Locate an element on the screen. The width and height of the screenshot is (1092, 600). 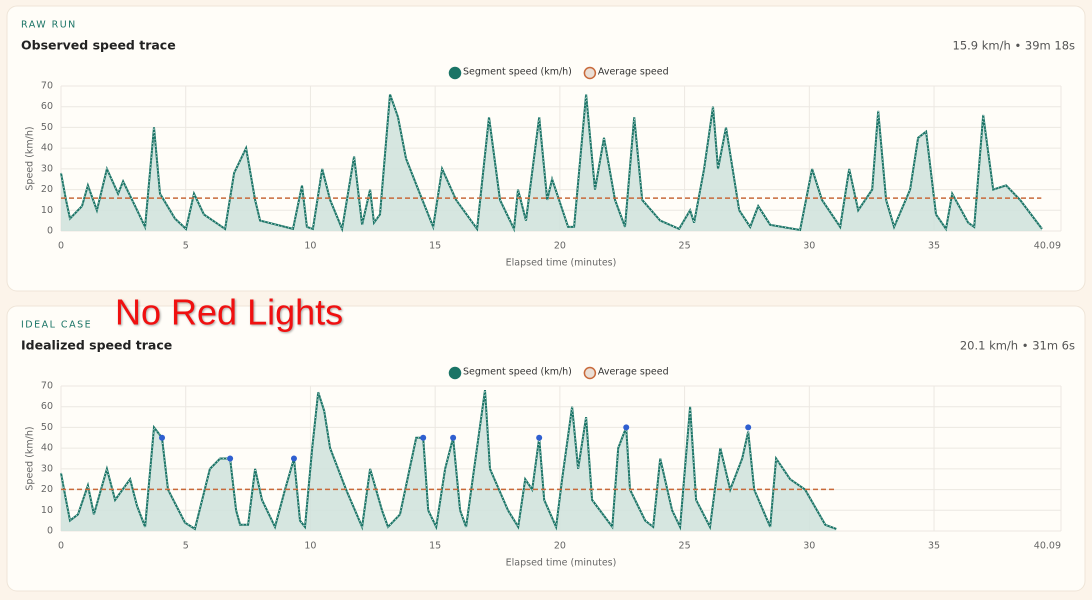
card-summary: 20.1 km/h • 31m 6s is located at coordinates (1017, 346).